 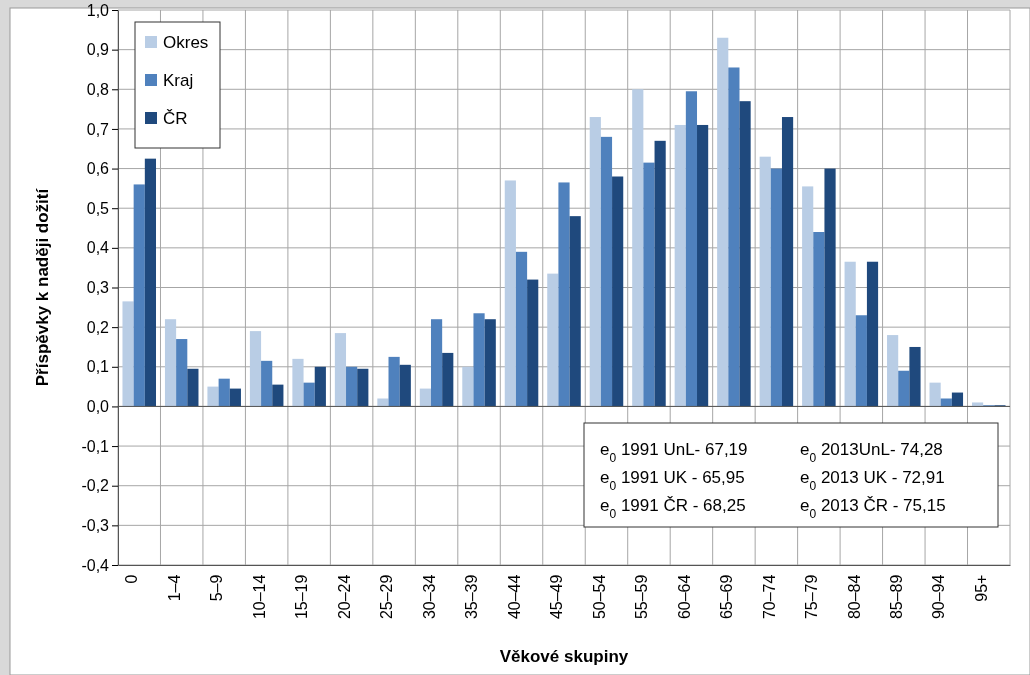 I want to click on y-tick-label: 0,0, so click(x=98, y=407).